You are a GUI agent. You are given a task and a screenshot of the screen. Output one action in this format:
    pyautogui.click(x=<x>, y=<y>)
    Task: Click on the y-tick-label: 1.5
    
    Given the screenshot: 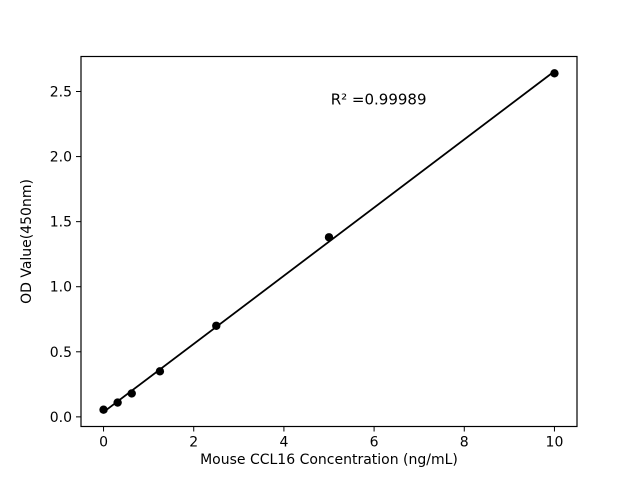 What is the action you would take?
    pyautogui.click(x=61, y=223)
    